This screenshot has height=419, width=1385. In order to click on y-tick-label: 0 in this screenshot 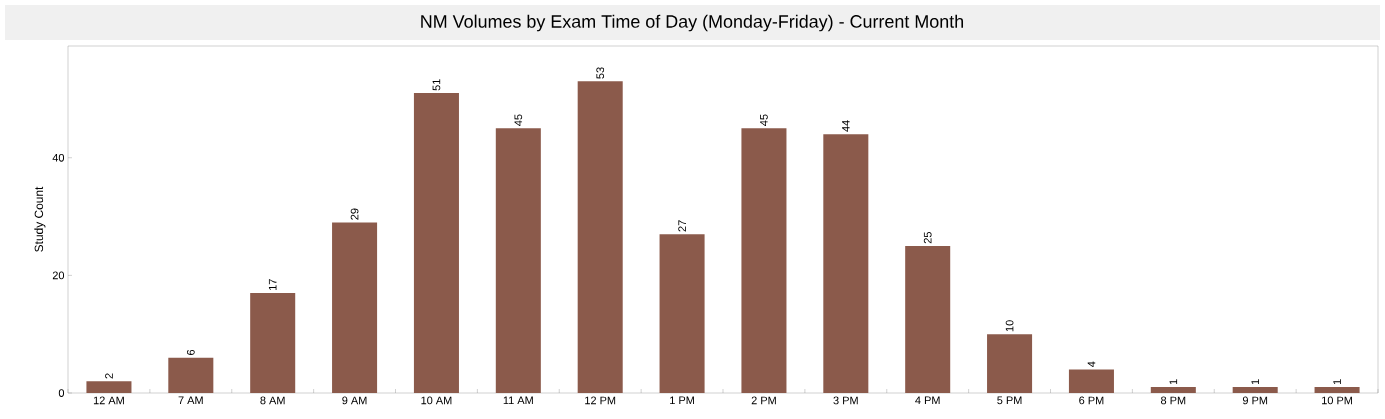, I will do `click(61, 393)`.